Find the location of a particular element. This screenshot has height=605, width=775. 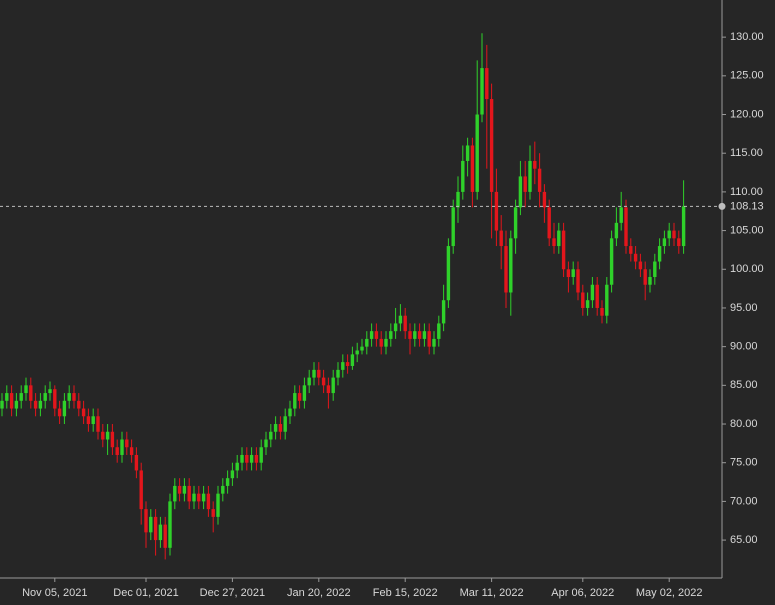

y-tick-label: 110.00 is located at coordinates (746, 192).